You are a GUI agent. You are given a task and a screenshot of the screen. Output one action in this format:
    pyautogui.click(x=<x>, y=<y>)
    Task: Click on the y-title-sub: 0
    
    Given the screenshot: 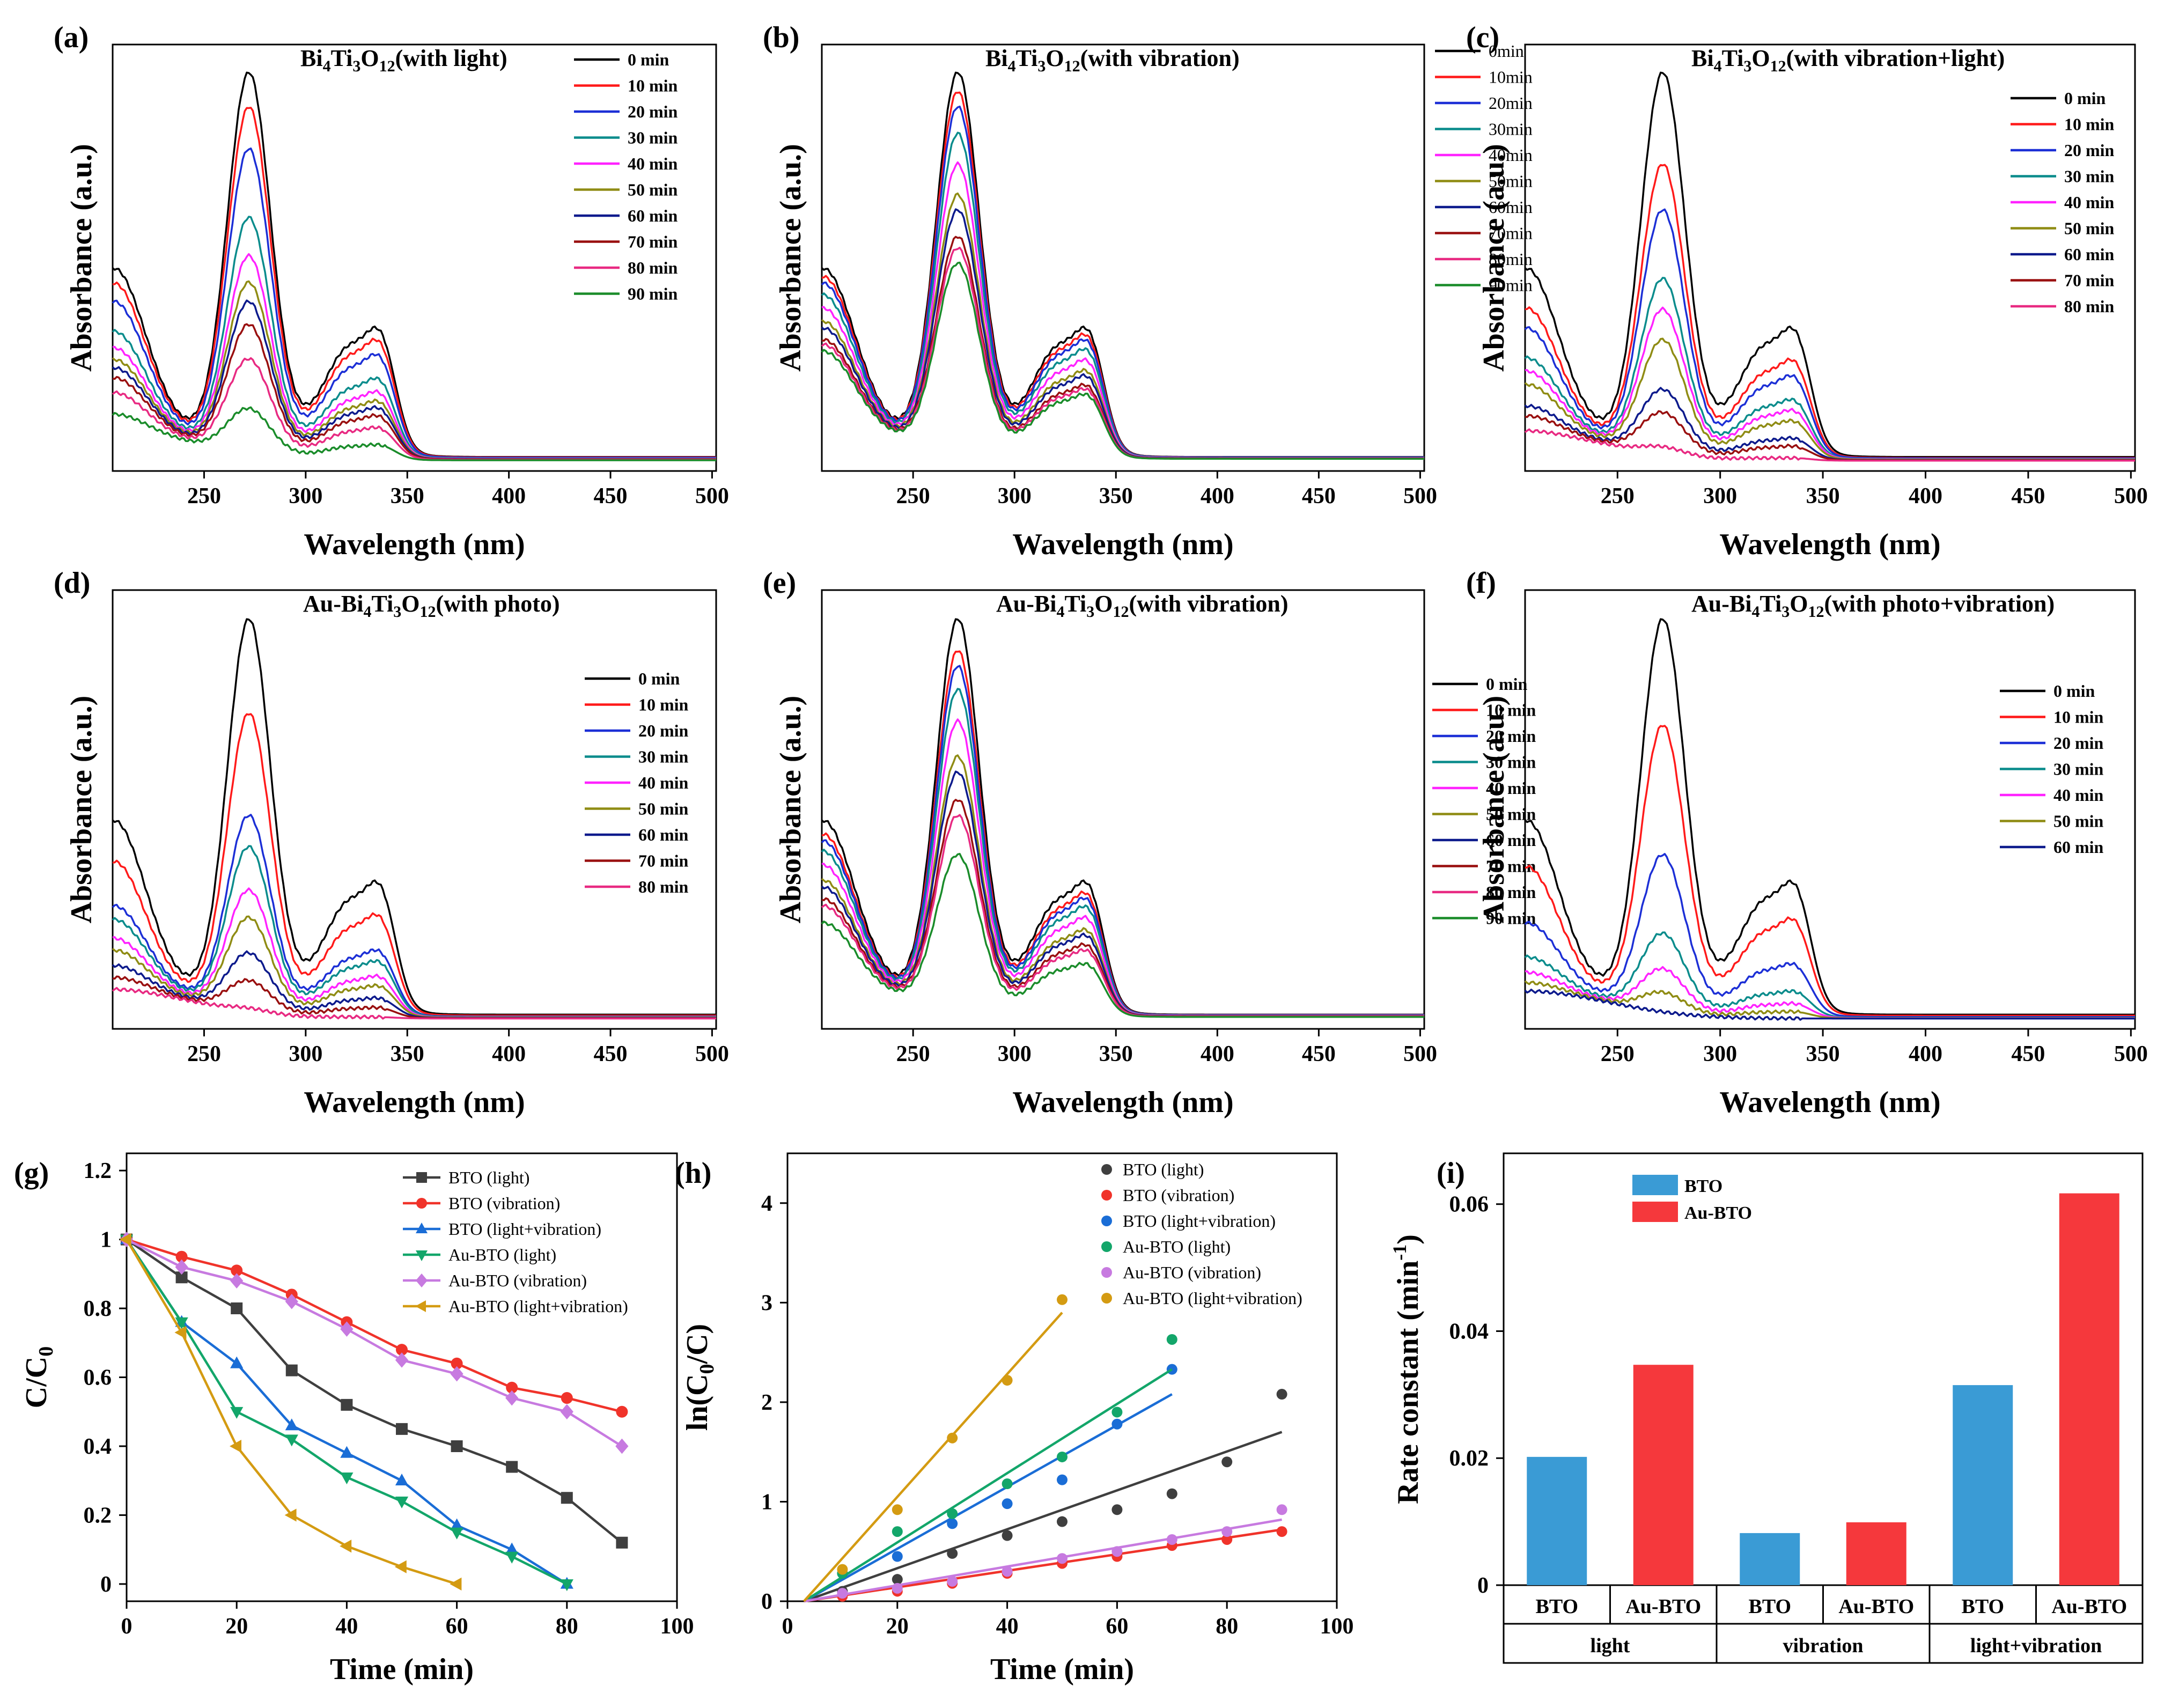 What is the action you would take?
    pyautogui.click(x=707, y=1369)
    